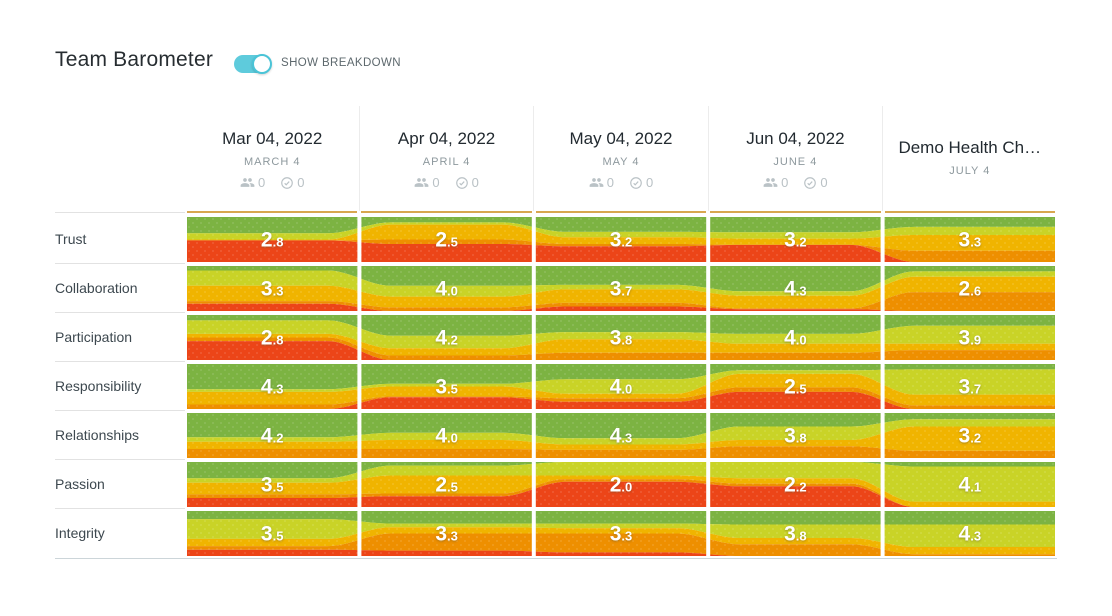  What do you see at coordinates (970, 158) in the screenshot?
I see `column-header-5: Demo Health Ch… JULY 4` at bounding box center [970, 158].